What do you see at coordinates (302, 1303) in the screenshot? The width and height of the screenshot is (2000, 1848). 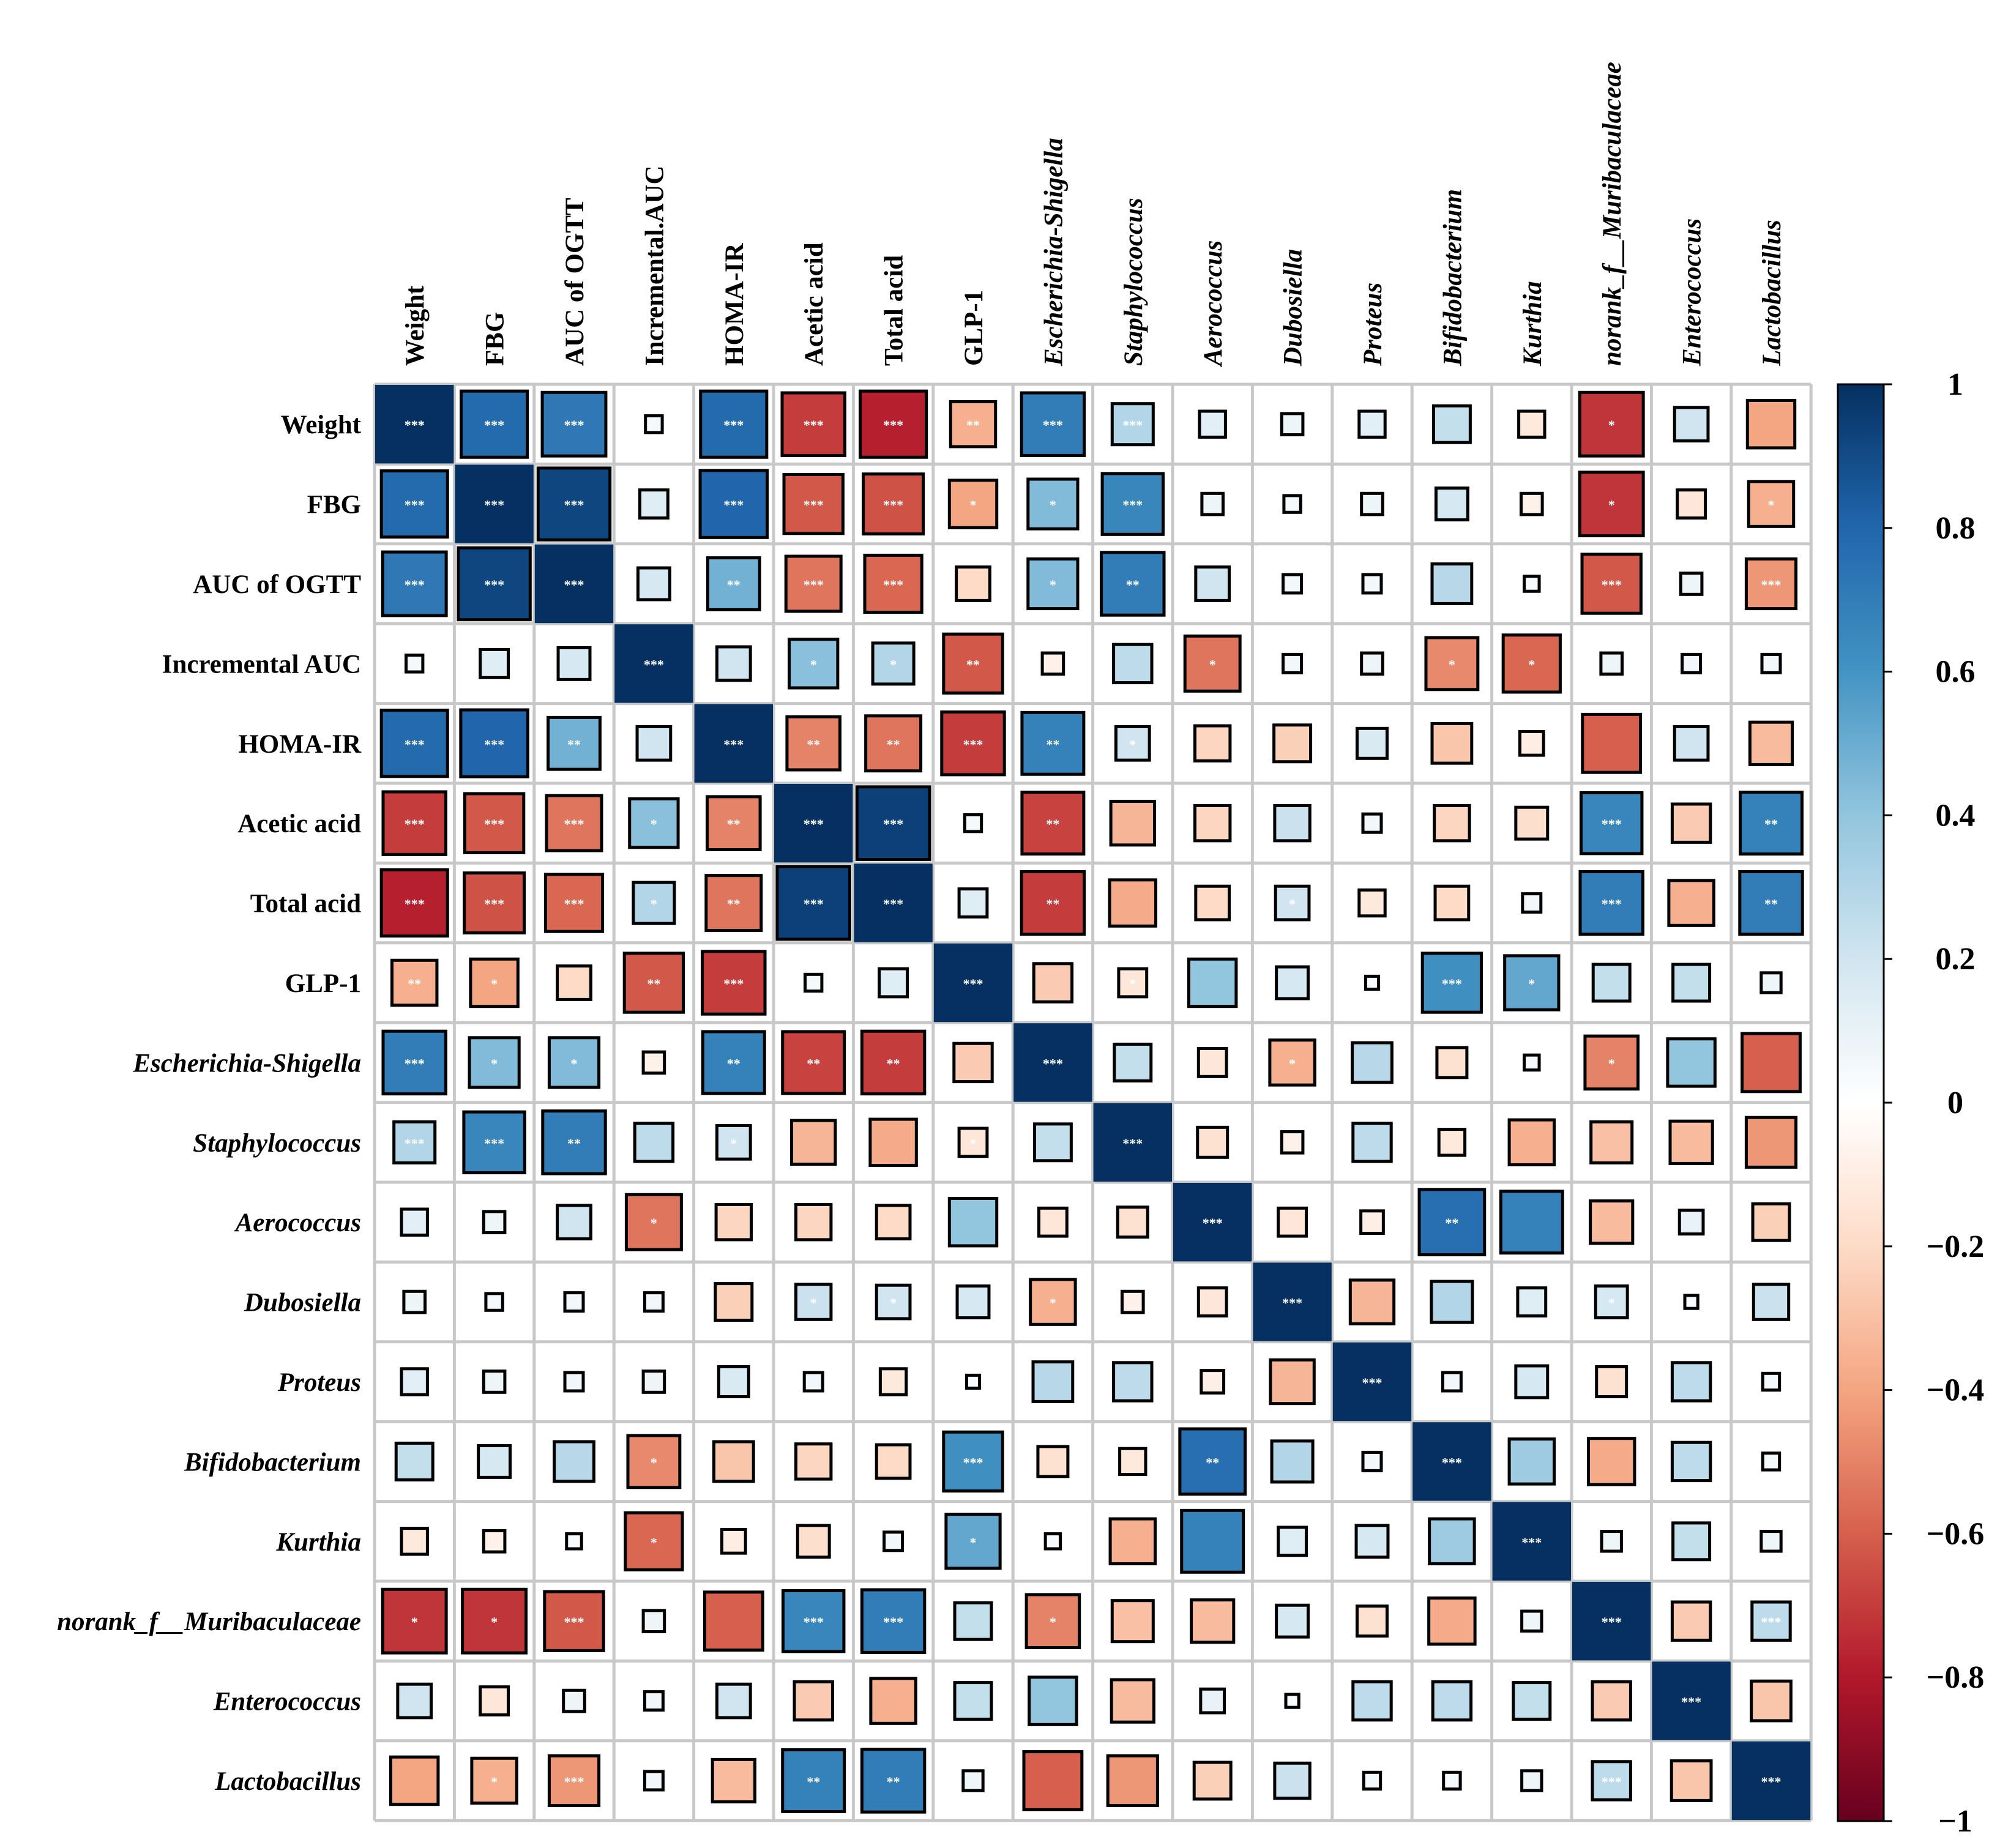 I see `row-label: Dubosiella` at bounding box center [302, 1303].